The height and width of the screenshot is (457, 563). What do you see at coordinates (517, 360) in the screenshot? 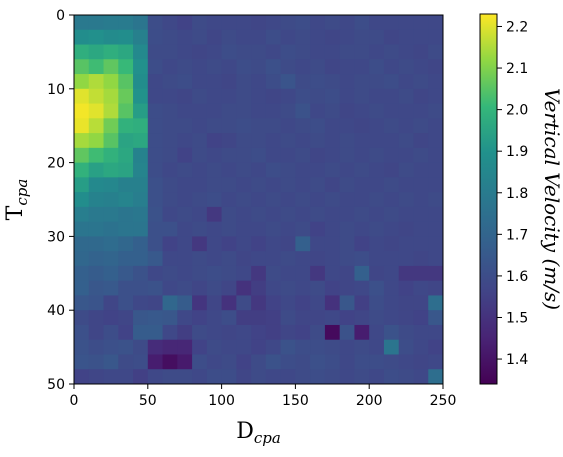
I see `colorbar-tick-label: 1.4` at bounding box center [517, 360].